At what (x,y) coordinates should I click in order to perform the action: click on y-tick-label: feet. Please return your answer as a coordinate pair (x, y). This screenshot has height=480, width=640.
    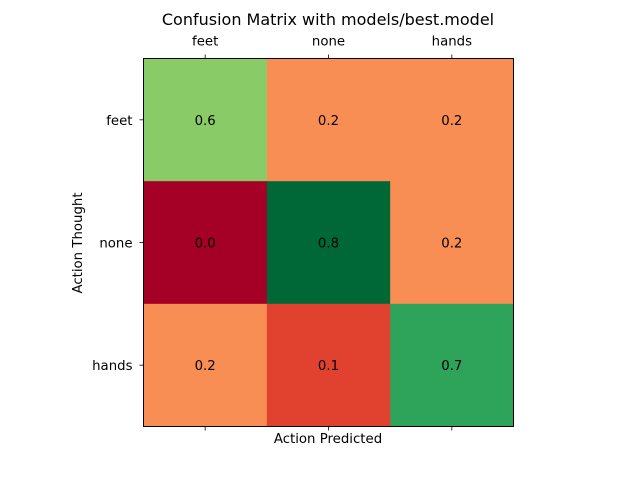
    Looking at the image, I should click on (119, 121).